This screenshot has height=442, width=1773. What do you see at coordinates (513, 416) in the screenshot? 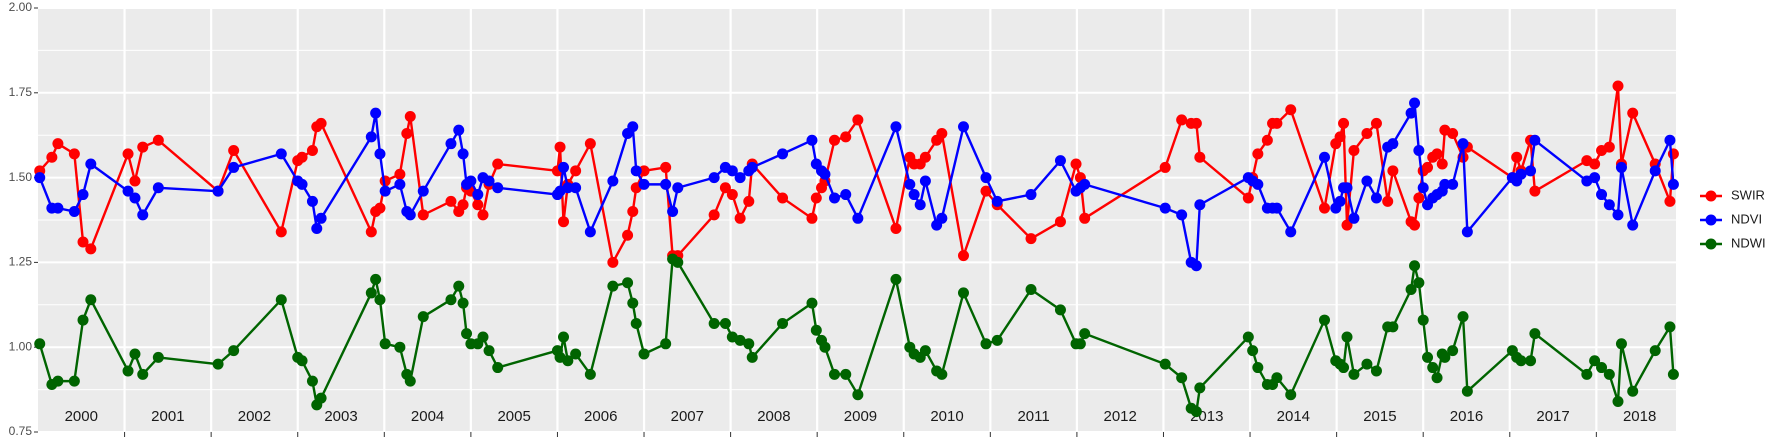
I see `x-tick-label: 2005` at bounding box center [513, 416].